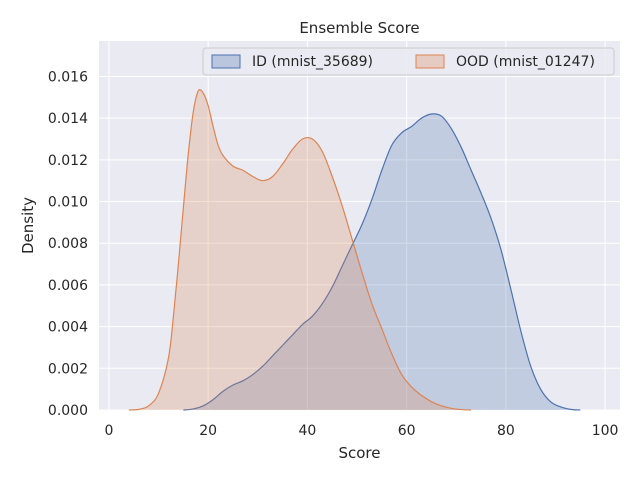 The width and height of the screenshot is (640, 480). Describe the element at coordinates (208, 431) in the screenshot. I see `x-tick-label: 20` at that location.